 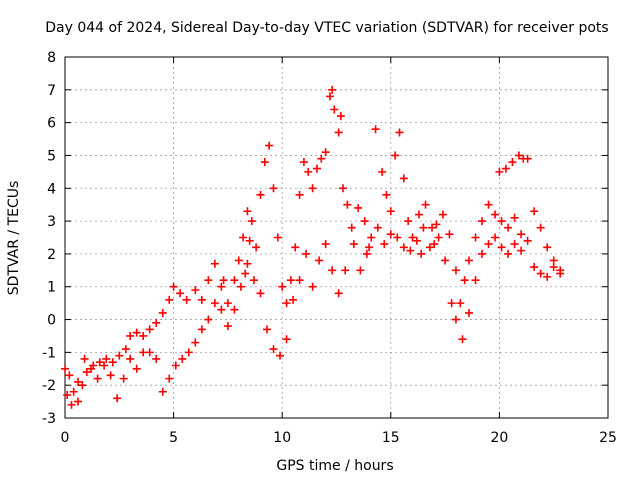 What do you see at coordinates (51, 288) in the screenshot?
I see `y-tick-label: 1` at bounding box center [51, 288].